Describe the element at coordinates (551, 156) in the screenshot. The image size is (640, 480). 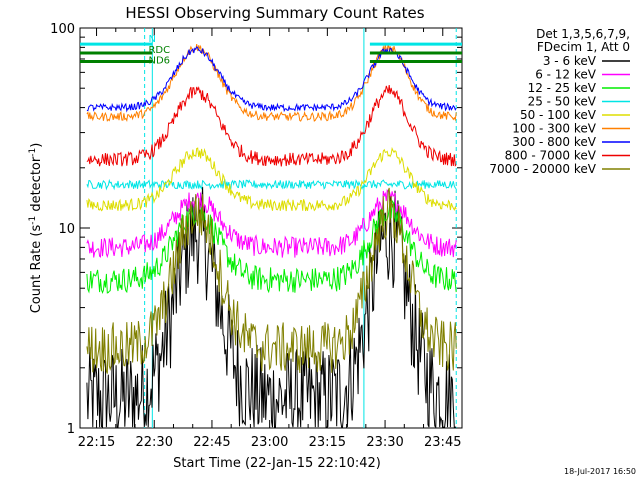
I see `legend-entry-label: 800 - 7000 keV` at that location.